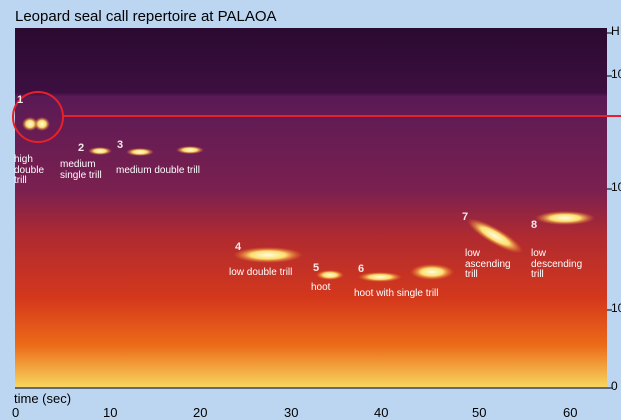  I want to click on y-axis-label: H, so click(615, 31).